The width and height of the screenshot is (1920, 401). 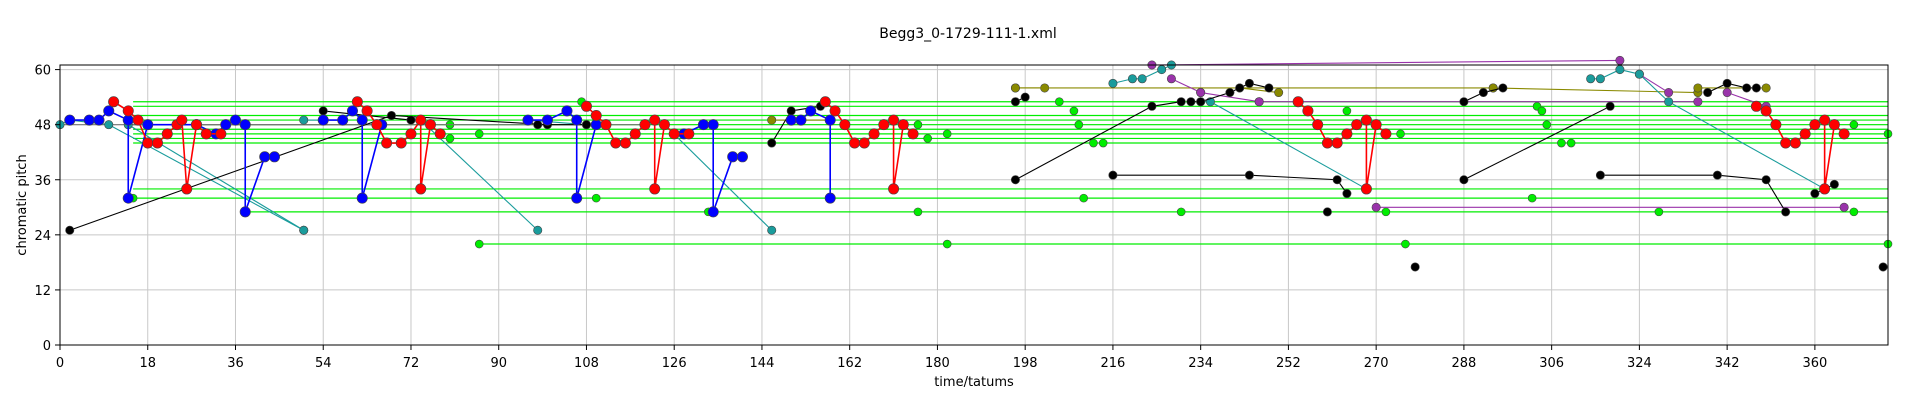 What do you see at coordinates (967, 34) in the screenshot?
I see `chart-title: Begg3_0-1729-111-1.xml` at bounding box center [967, 34].